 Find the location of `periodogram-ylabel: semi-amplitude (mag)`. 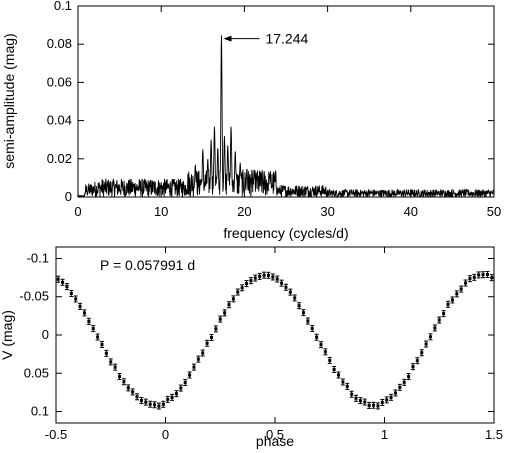

periodogram-ylabel: semi-amplitude (mag) is located at coordinates (9, 100).